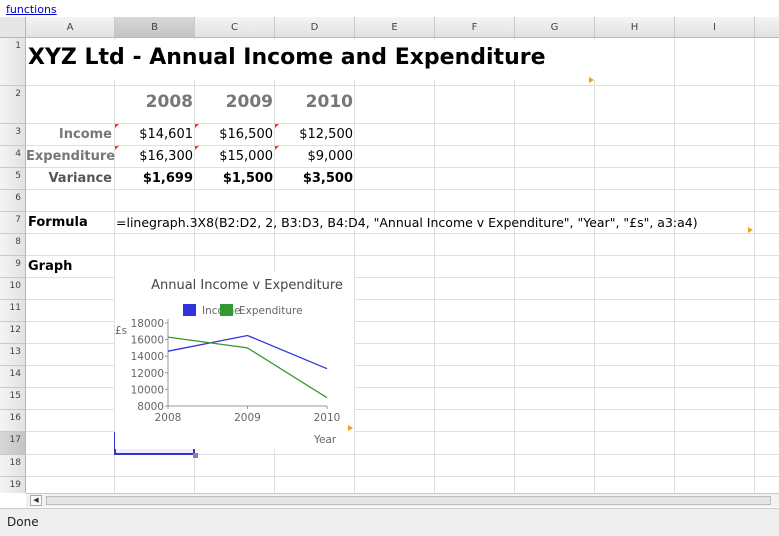  What do you see at coordinates (13, 421) in the screenshot?
I see `row-header-16: 16` at bounding box center [13, 421].